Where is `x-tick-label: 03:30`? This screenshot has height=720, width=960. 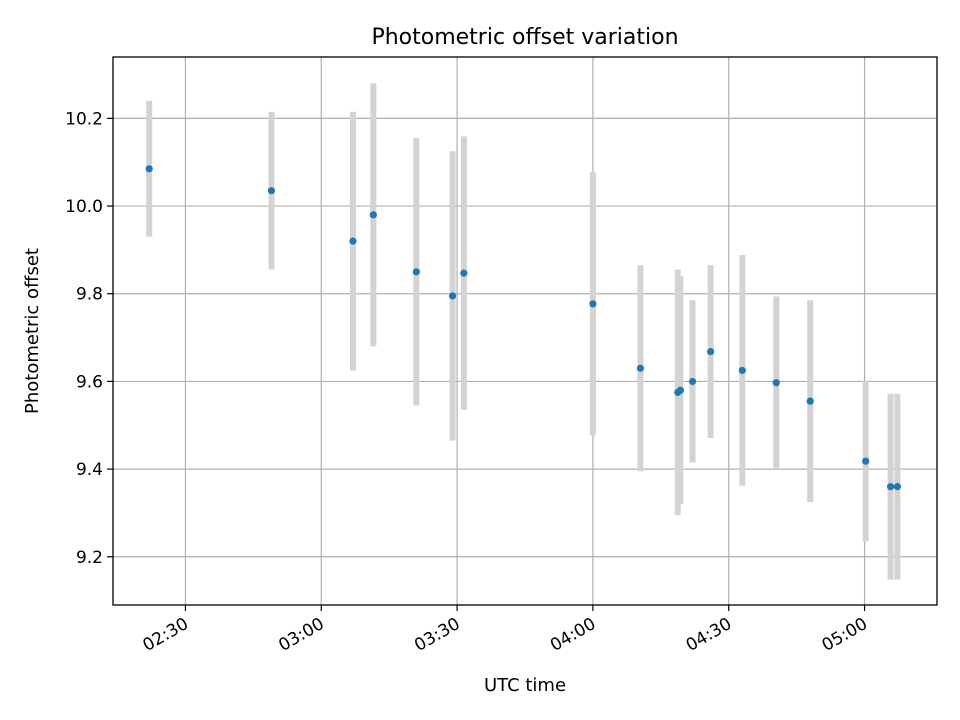
x-tick-label: 03:30 is located at coordinates (437, 635).